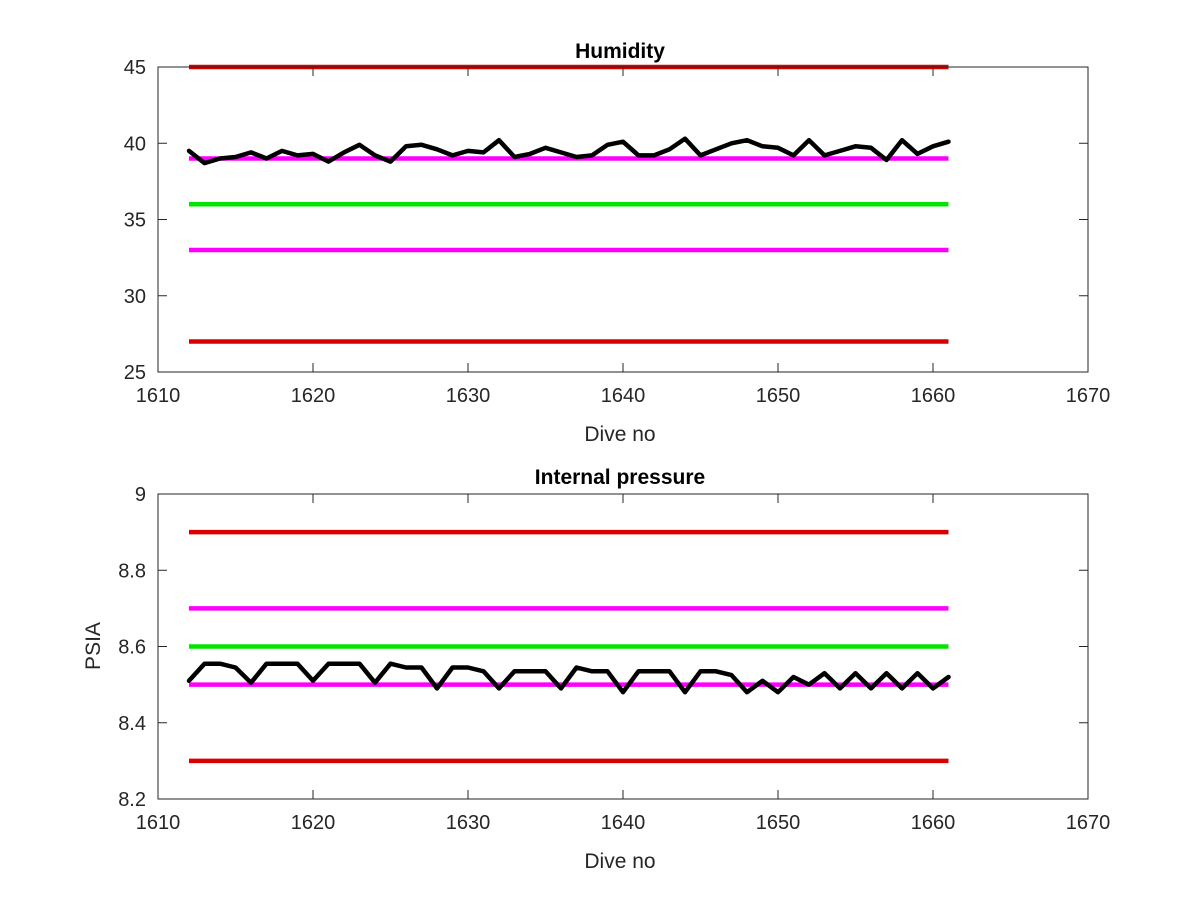 The image size is (1200, 900). What do you see at coordinates (135, 373) in the screenshot?
I see `y-tick-label: 25` at bounding box center [135, 373].